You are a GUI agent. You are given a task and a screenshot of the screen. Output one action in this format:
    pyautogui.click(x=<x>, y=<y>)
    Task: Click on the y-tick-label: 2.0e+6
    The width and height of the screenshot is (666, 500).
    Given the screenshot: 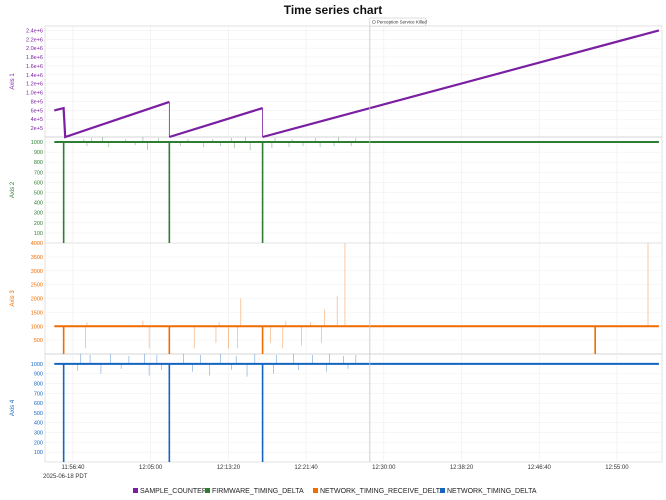 What is the action you would take?
    pyautogui.click(x=34, y=49)
    